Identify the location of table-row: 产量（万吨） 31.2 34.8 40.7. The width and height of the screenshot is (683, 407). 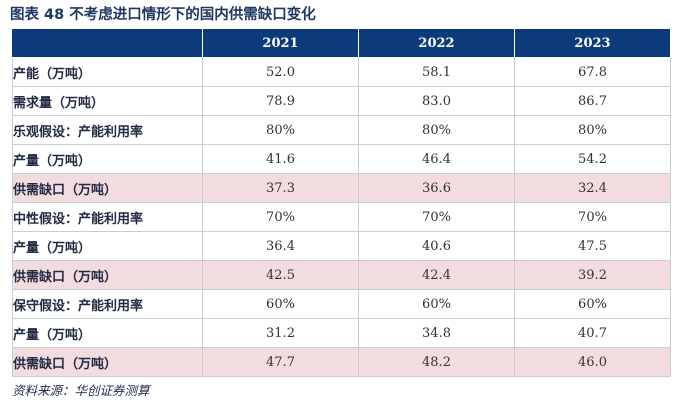
(341, 333).